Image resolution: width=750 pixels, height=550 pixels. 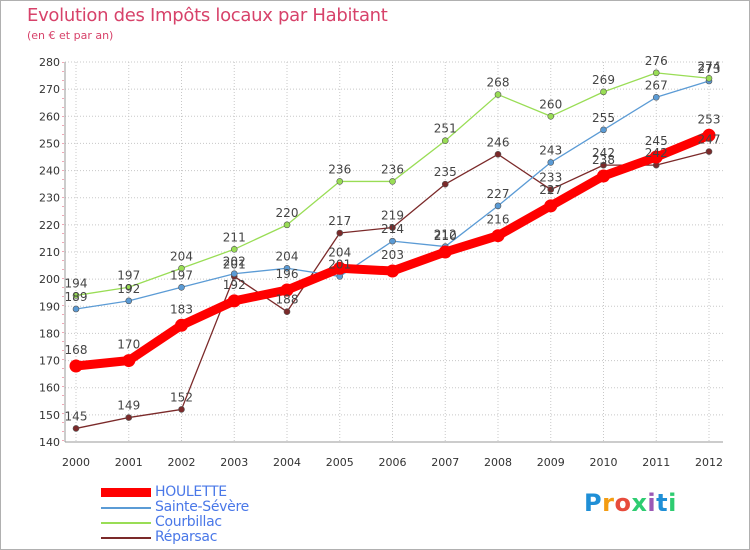 What do you see at coordinates (498, 83) in the screenshot?
I see `data-label-courbillac: 268` at bounding box center [498, 83].